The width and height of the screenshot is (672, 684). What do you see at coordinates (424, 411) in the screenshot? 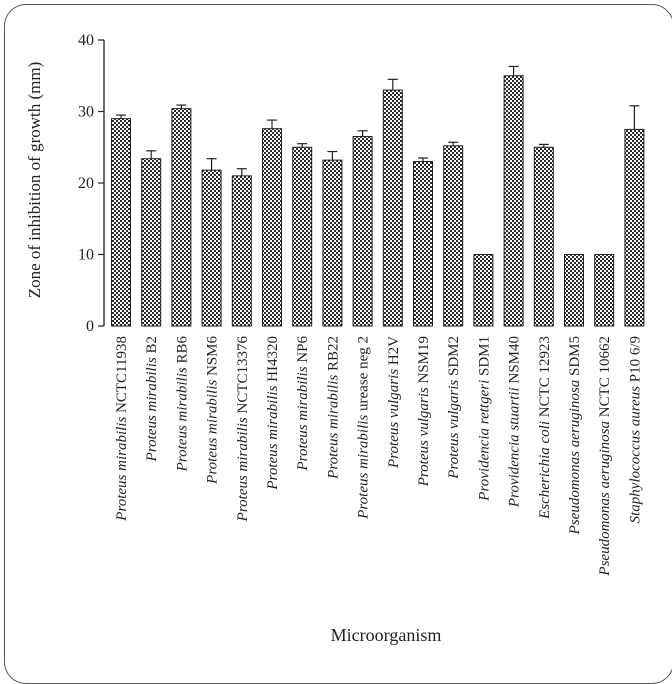
I see `x-tick-label: Proteus vulgaris NSM19` at bounding box center [424, 411].